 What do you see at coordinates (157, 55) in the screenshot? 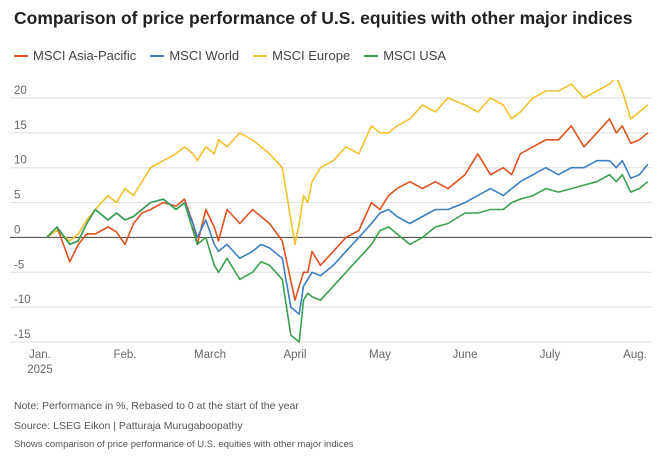
I see `legend-swatch-world` at bounding box center [157, 55].